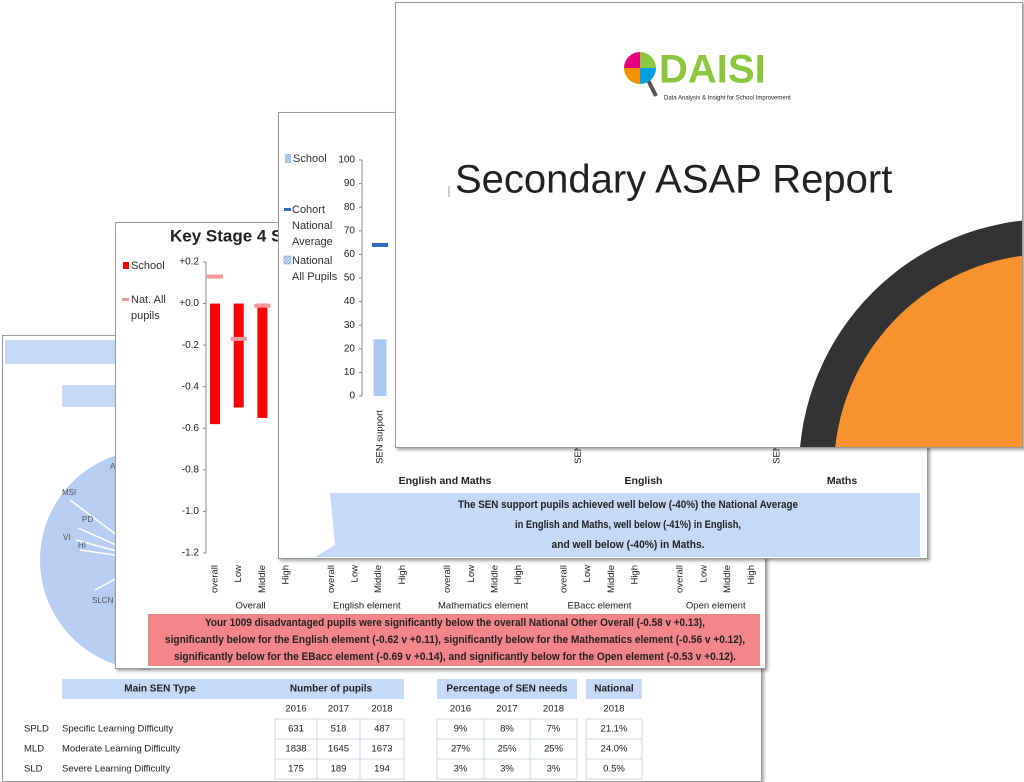 This screenshot has width=1024, height=782. I want to click on callout, so click(617, 525).